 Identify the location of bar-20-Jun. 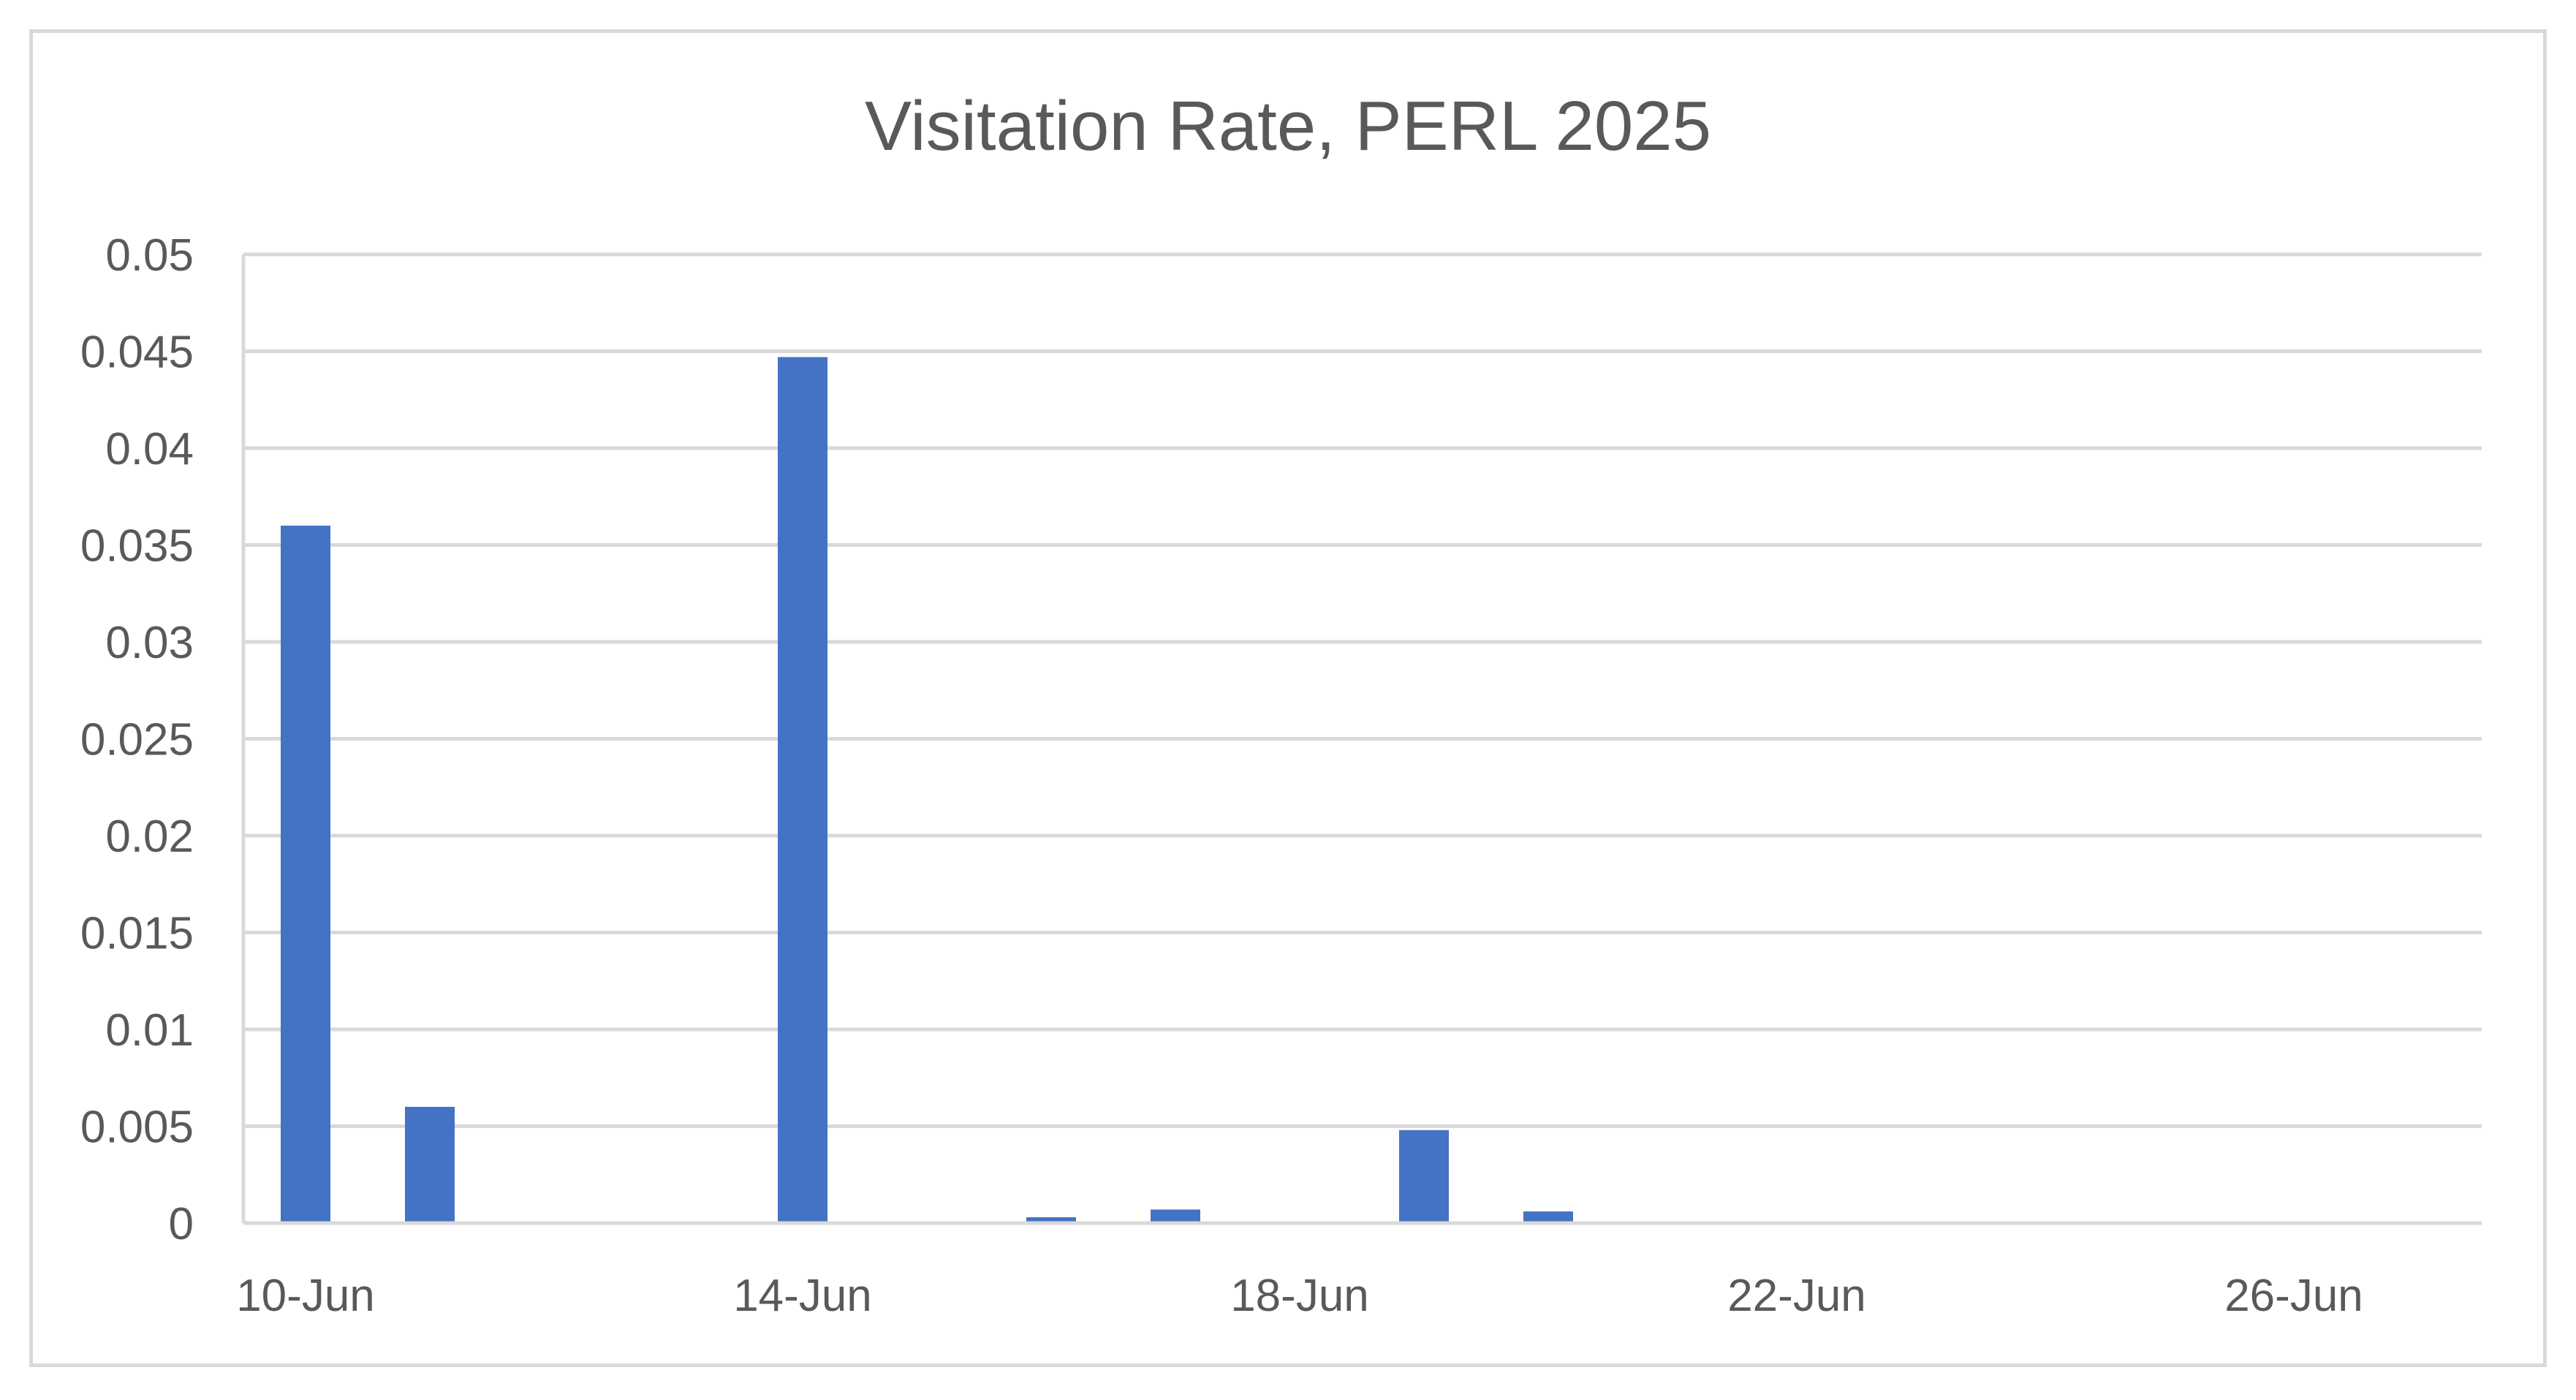
(1548, 1217).